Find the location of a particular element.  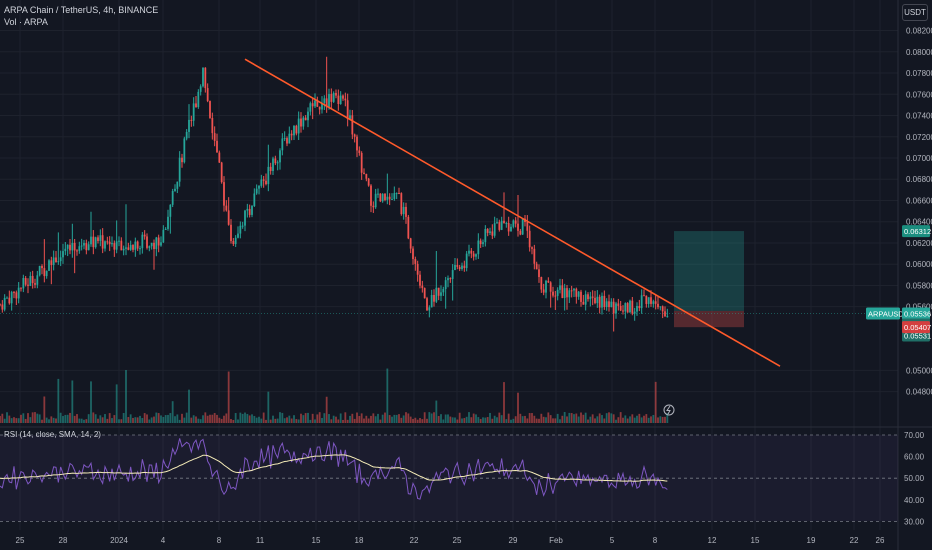

rsi-axis: 70.00 60.00 50.00 40.00 30.00 is located at coordinates (914, 478).